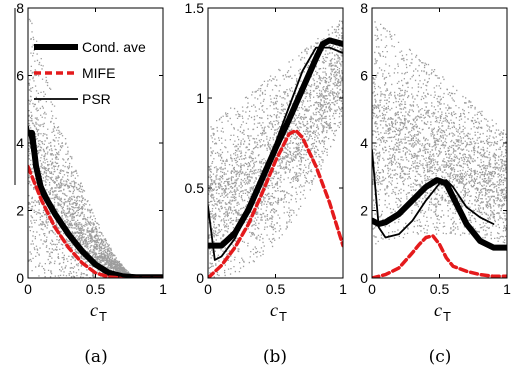 Image resolution: width=518 pixels, height=377 pixels. What do you see at coordinates (80, 96) in the screenshot?
I see `legend: Cond. ave MIFE PSR` at bounding box center [80, 96].